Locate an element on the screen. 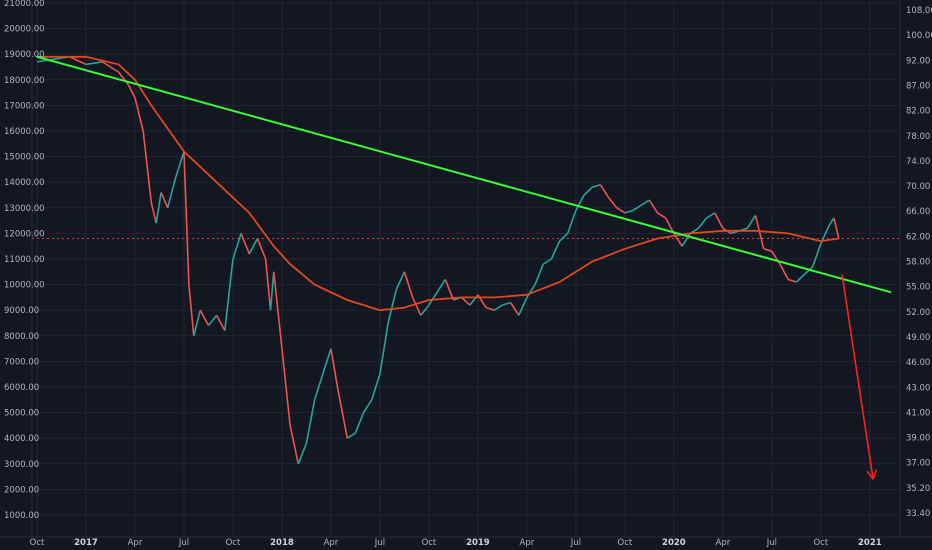  right-tick-label: 108.00 is located at coordinates (919, 11).